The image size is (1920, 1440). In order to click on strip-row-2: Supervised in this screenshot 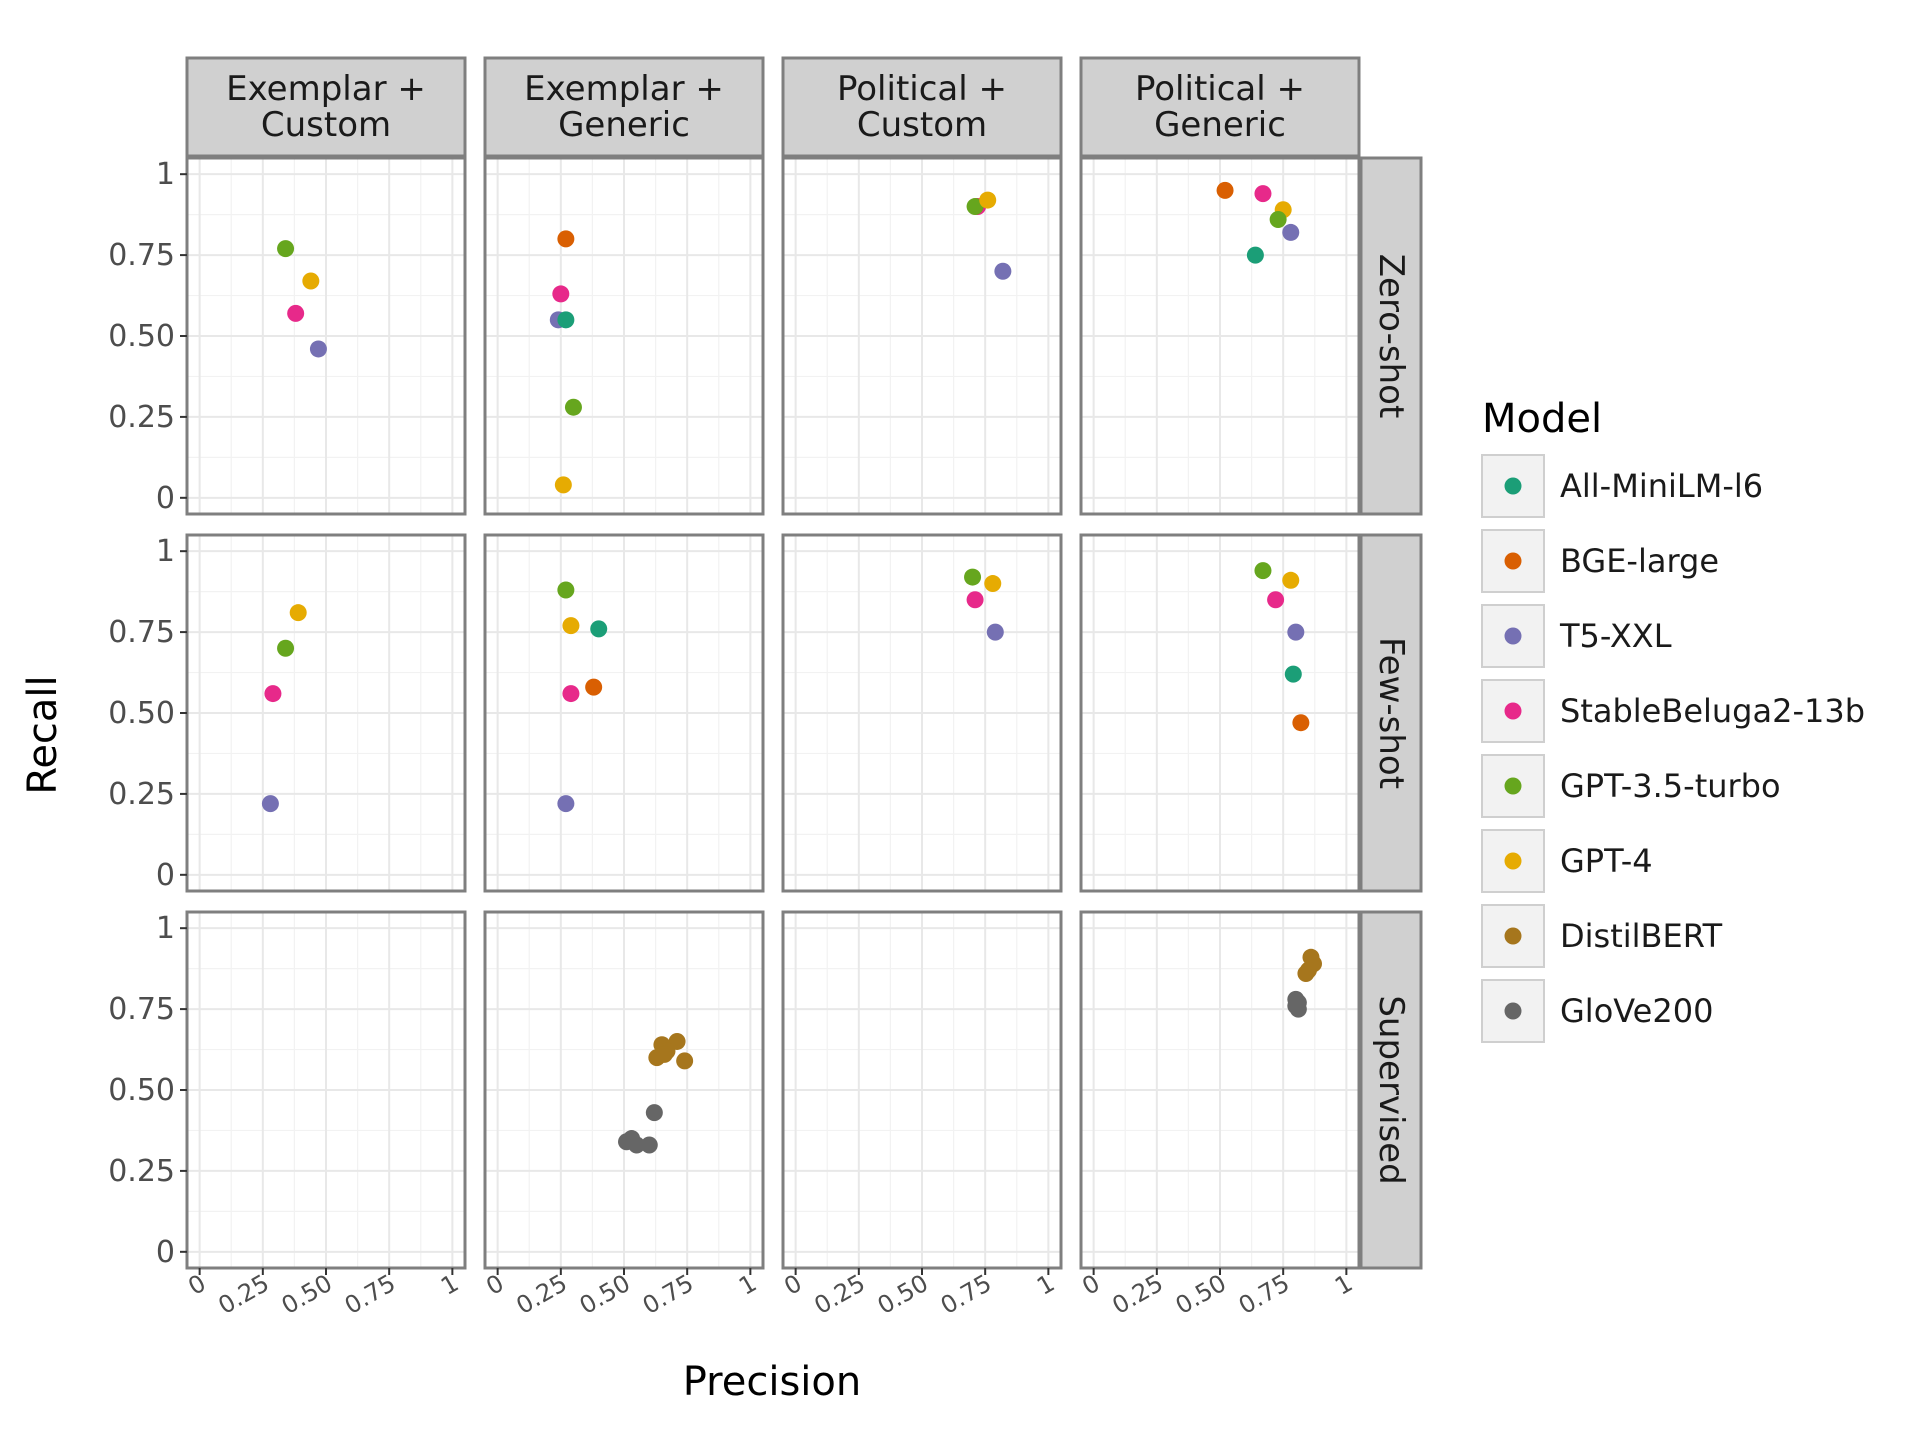, I will do `click(1391, 1090)`.